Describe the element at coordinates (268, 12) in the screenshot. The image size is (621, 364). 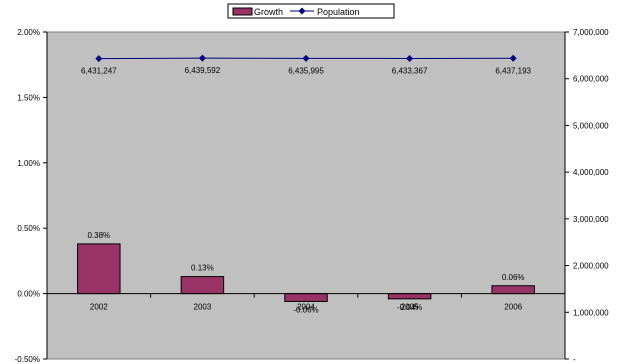
I see `legend-growth-label: Growth` at that location.